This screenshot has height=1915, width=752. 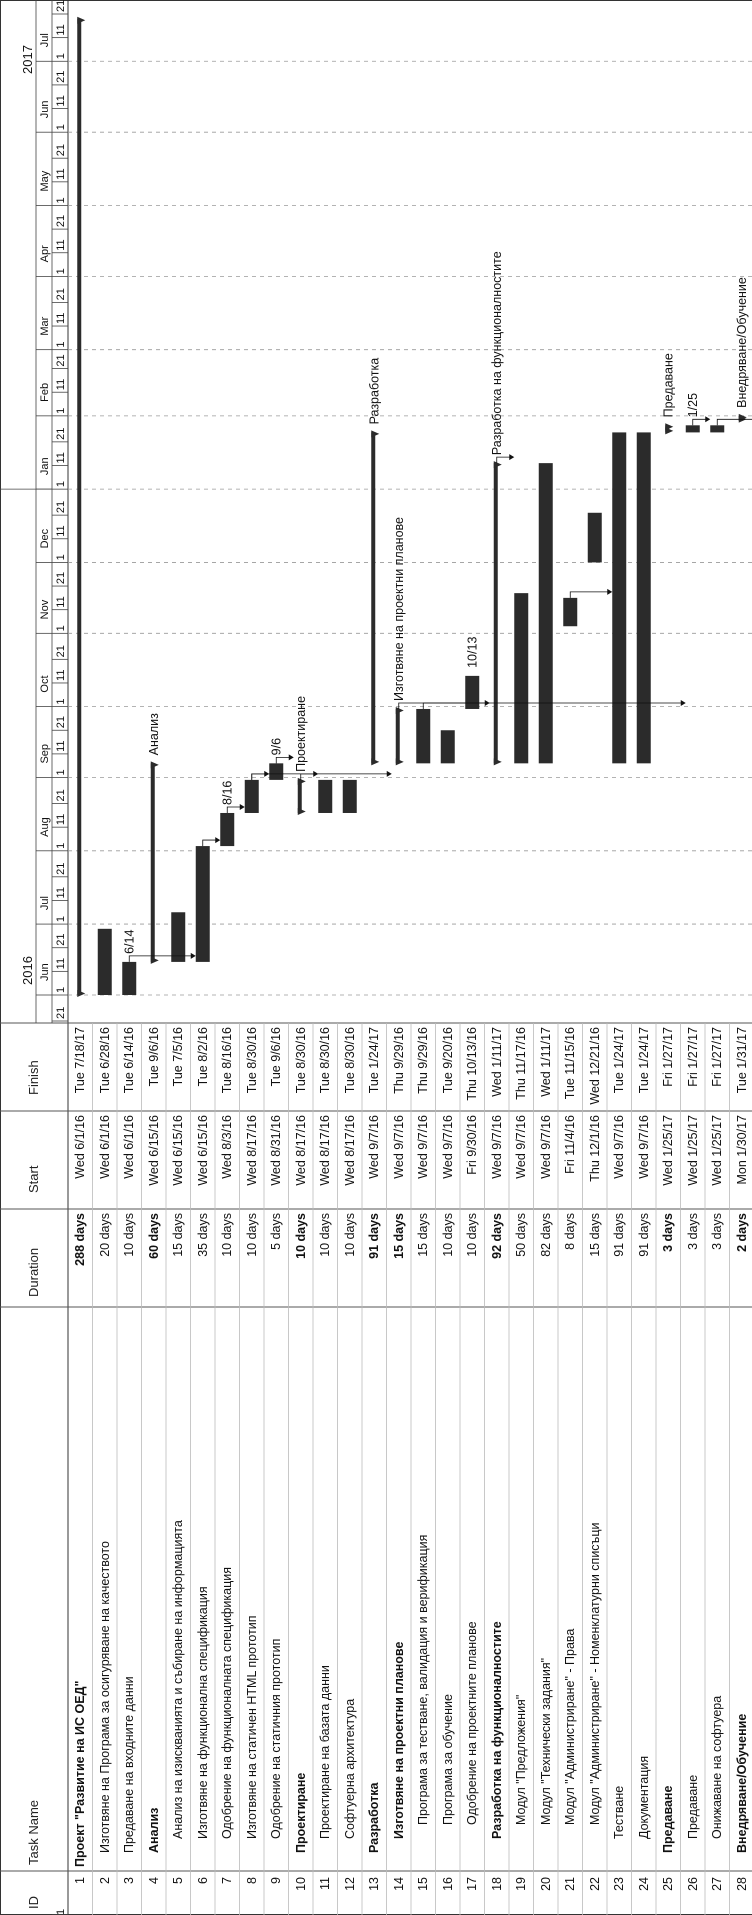 I want to click on bar-label: Предаване, so click(x=668, y=385).